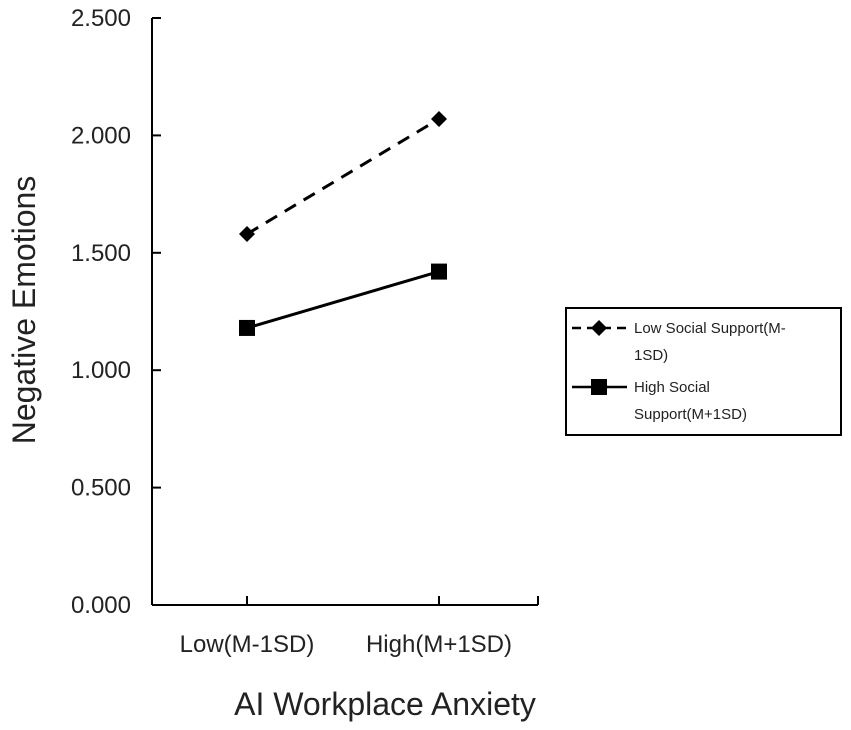  I want to click on legend-label: Low Social Support(M-, so click(710, 328).